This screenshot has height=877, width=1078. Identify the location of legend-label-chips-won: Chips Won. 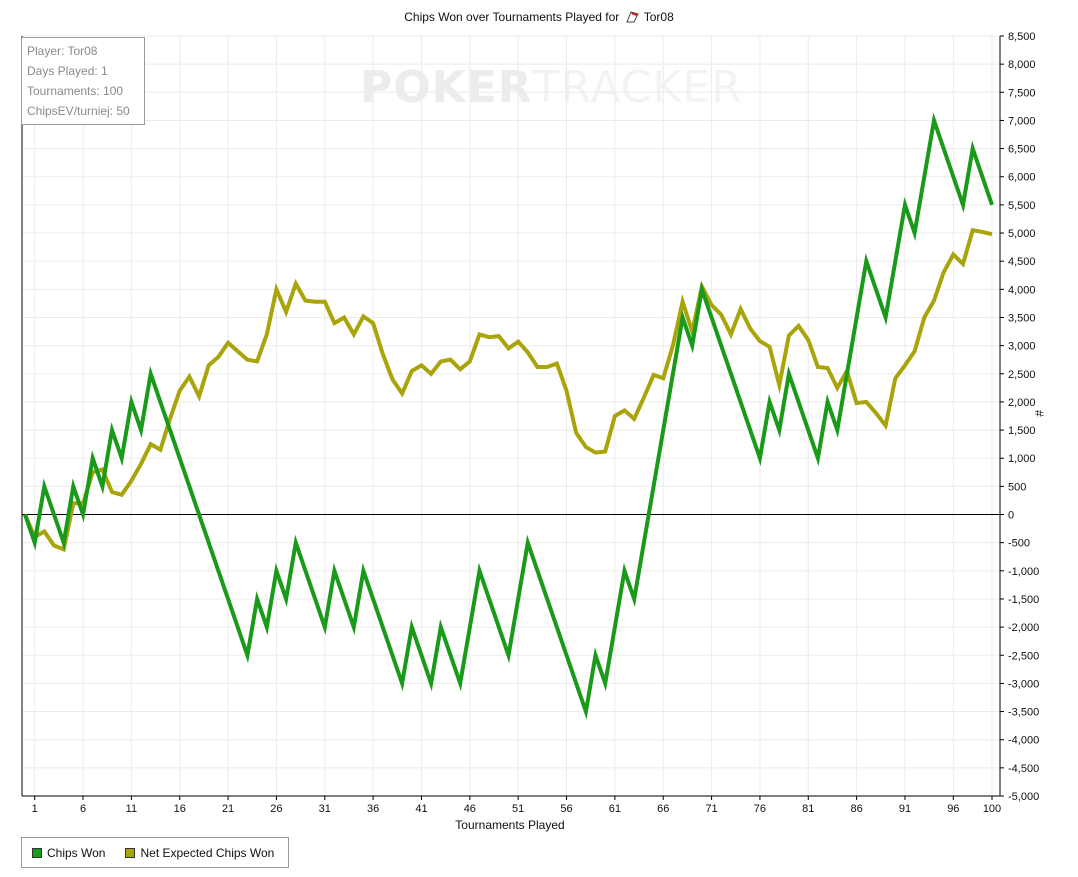
(76, 852).